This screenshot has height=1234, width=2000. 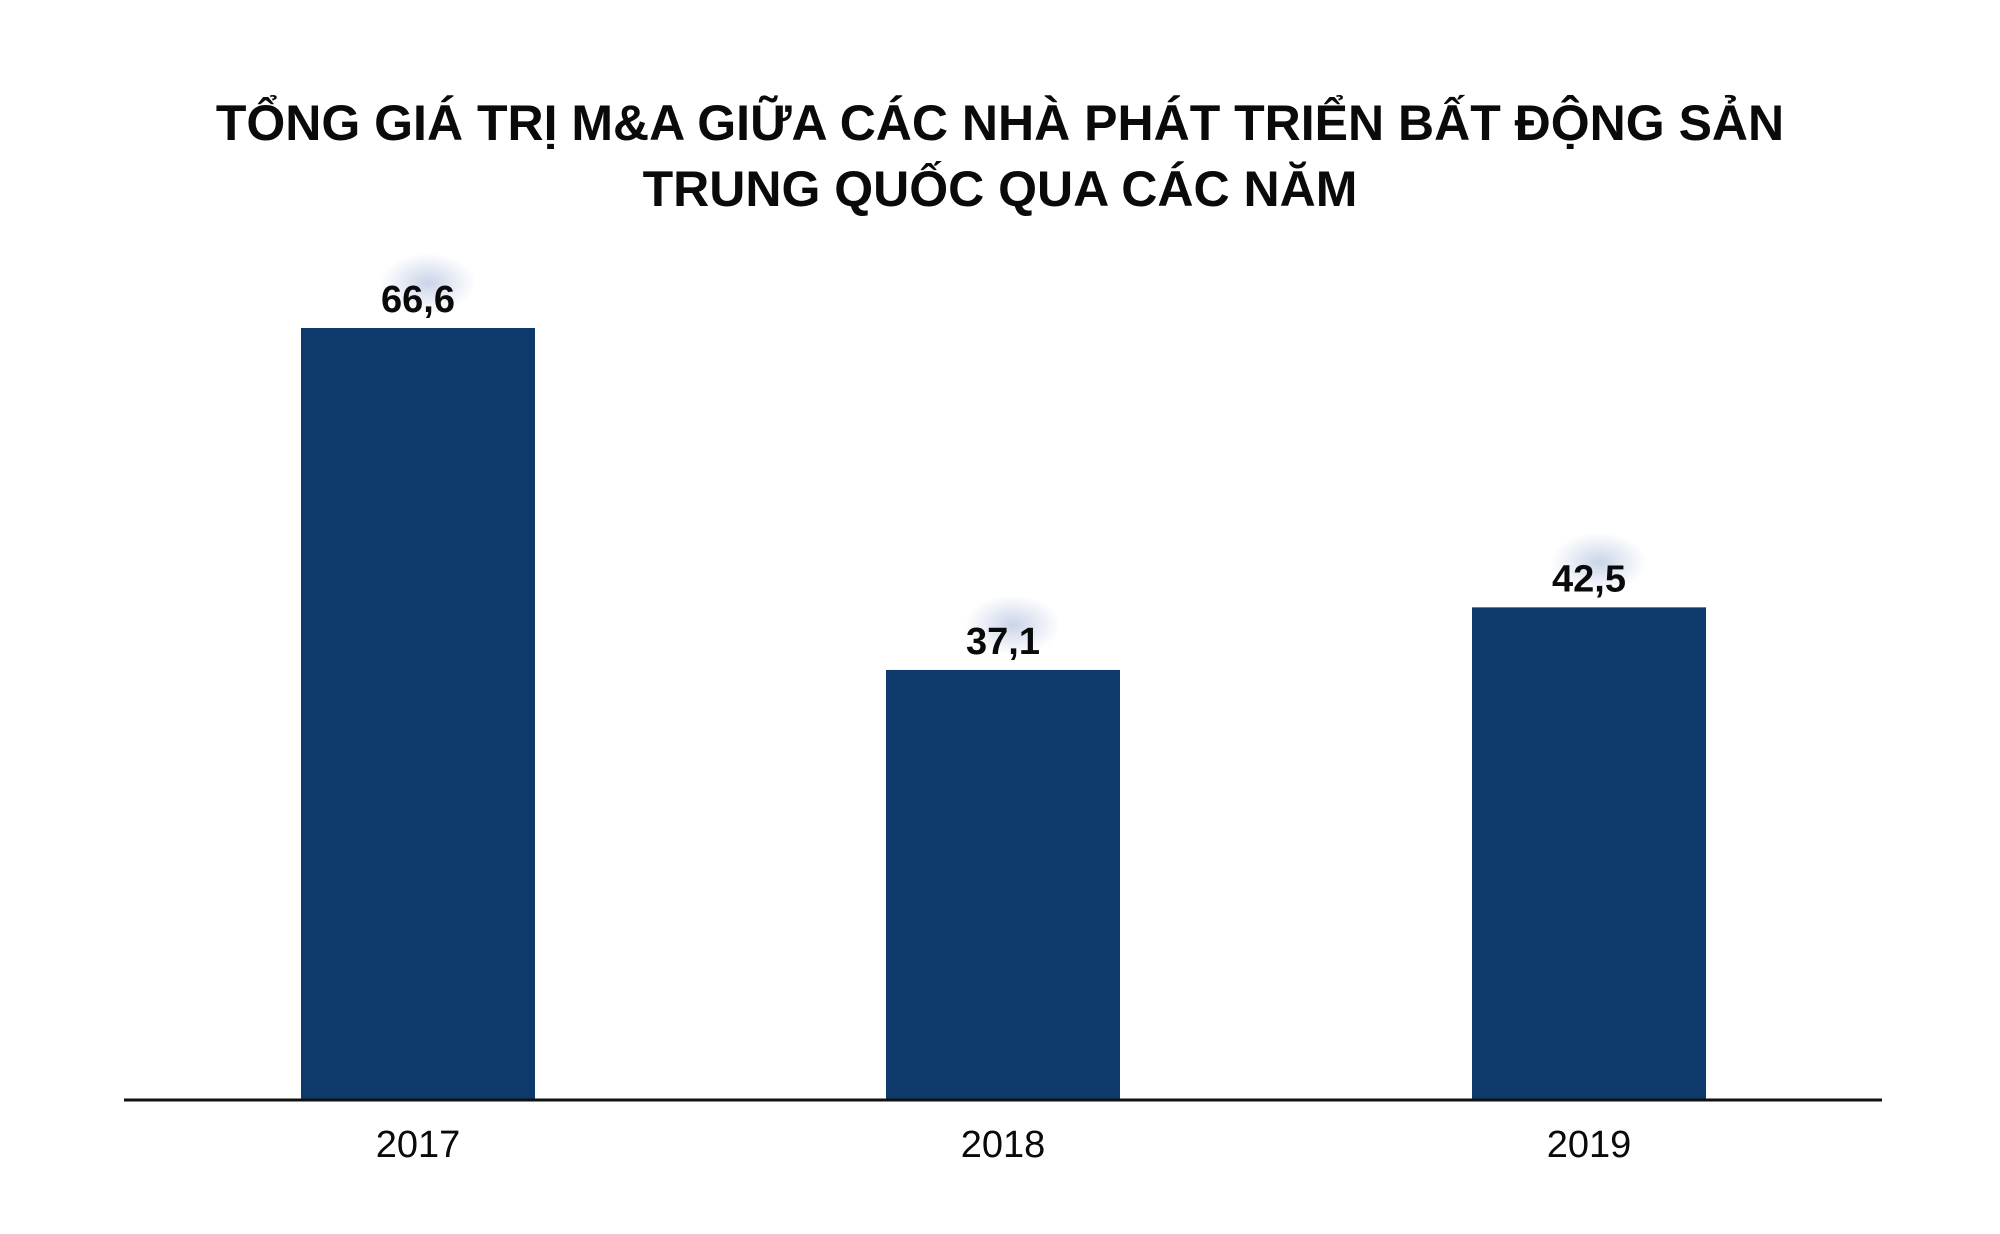 What do you see at coordinates (1589, 853) in the screenshot?
I see `bar-2019` at bounding box center [1589, 853].